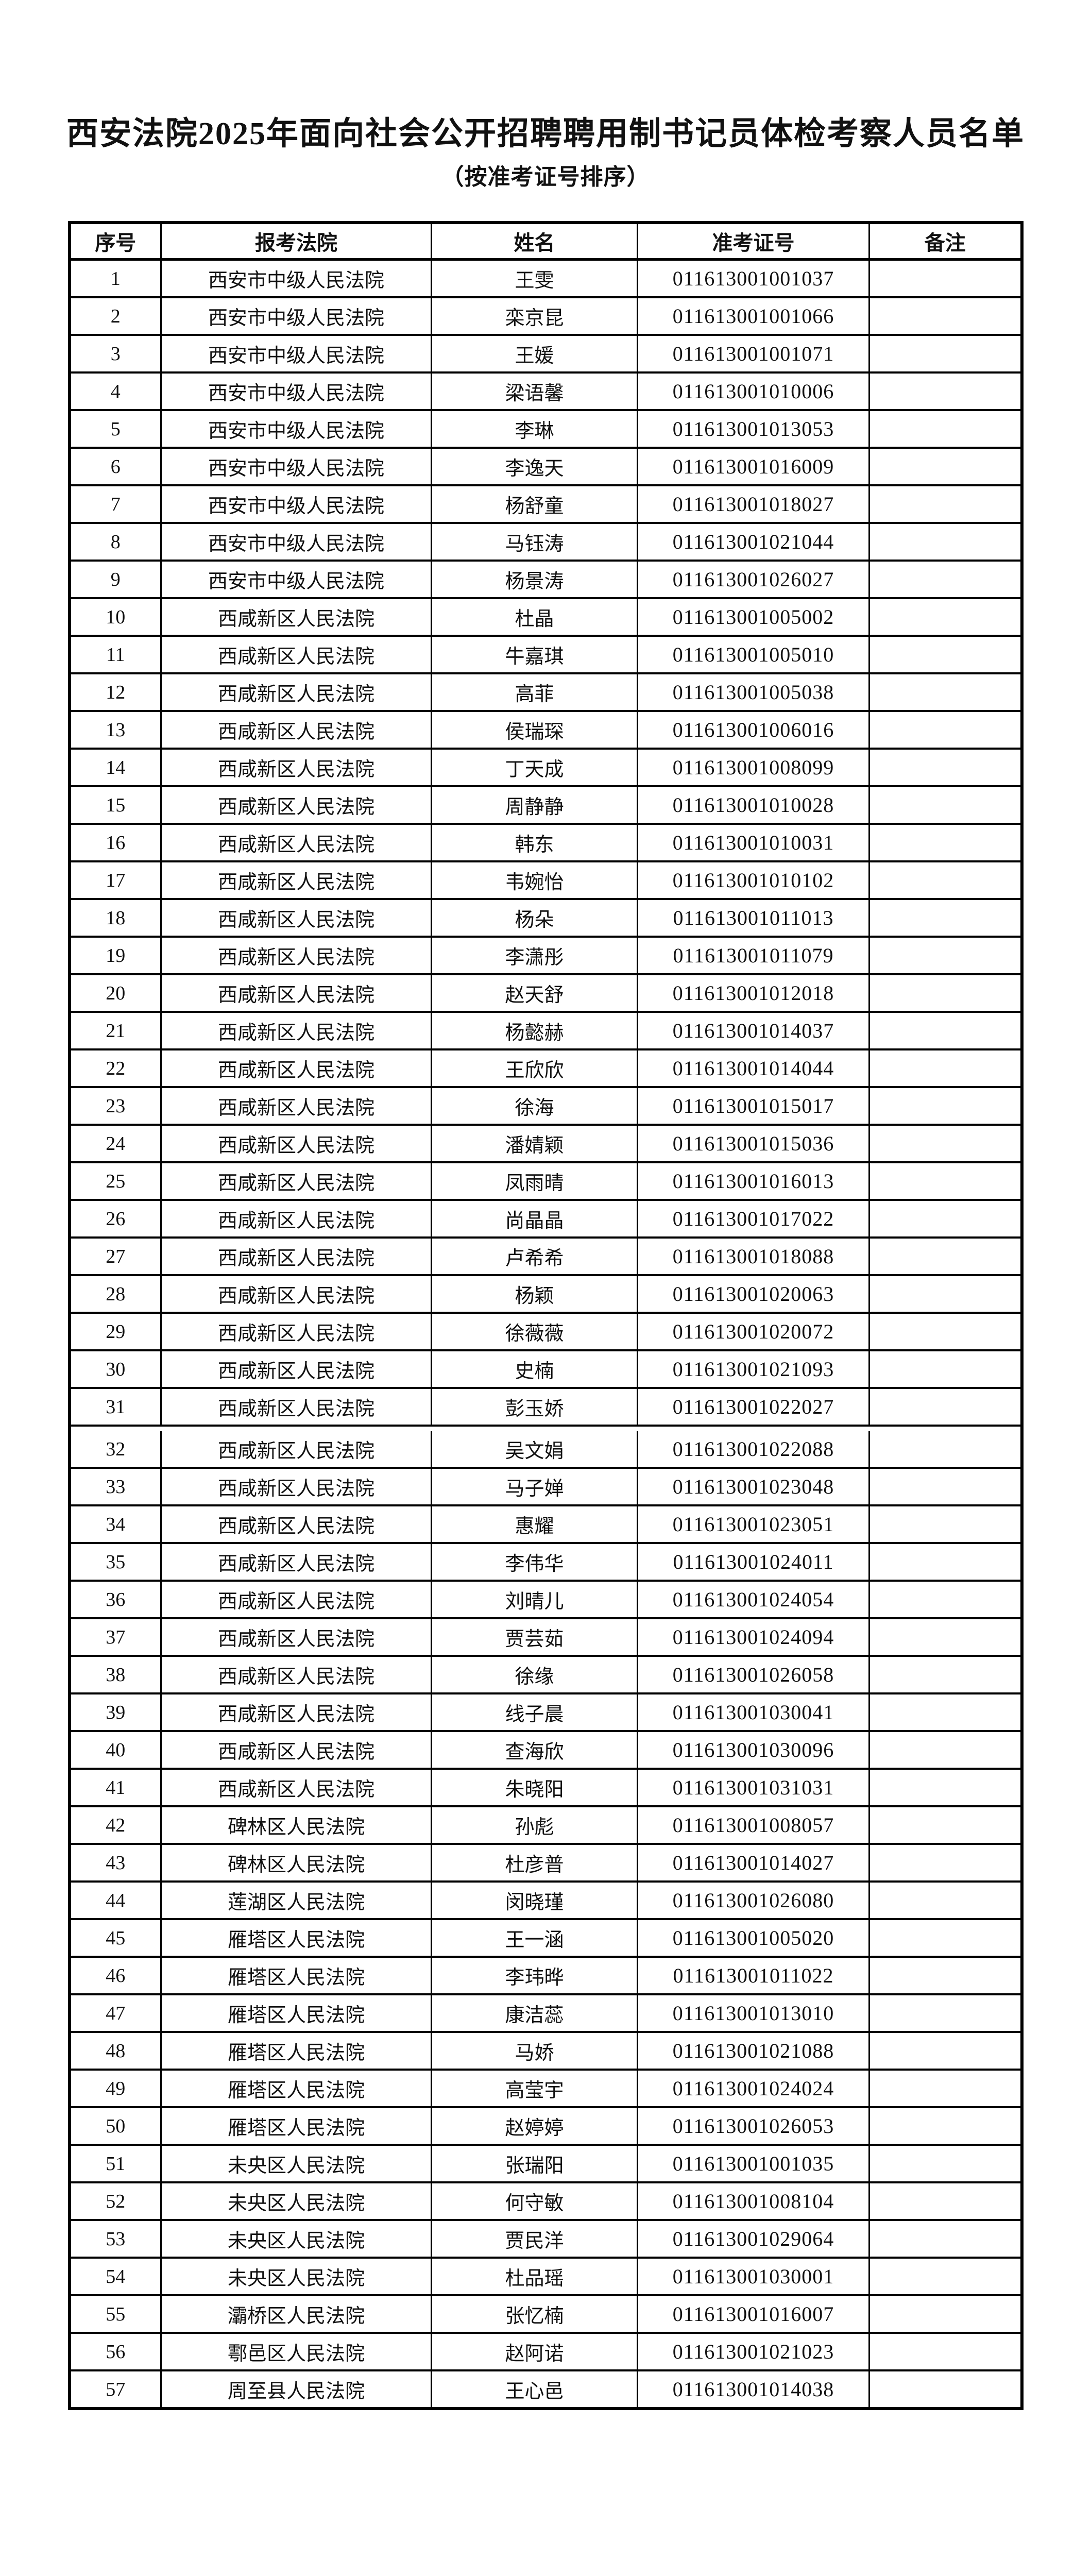  Describe the element at coordinates (753, 391) in the screenshot. I see `cell-ticket: 011613001010006` at that location.